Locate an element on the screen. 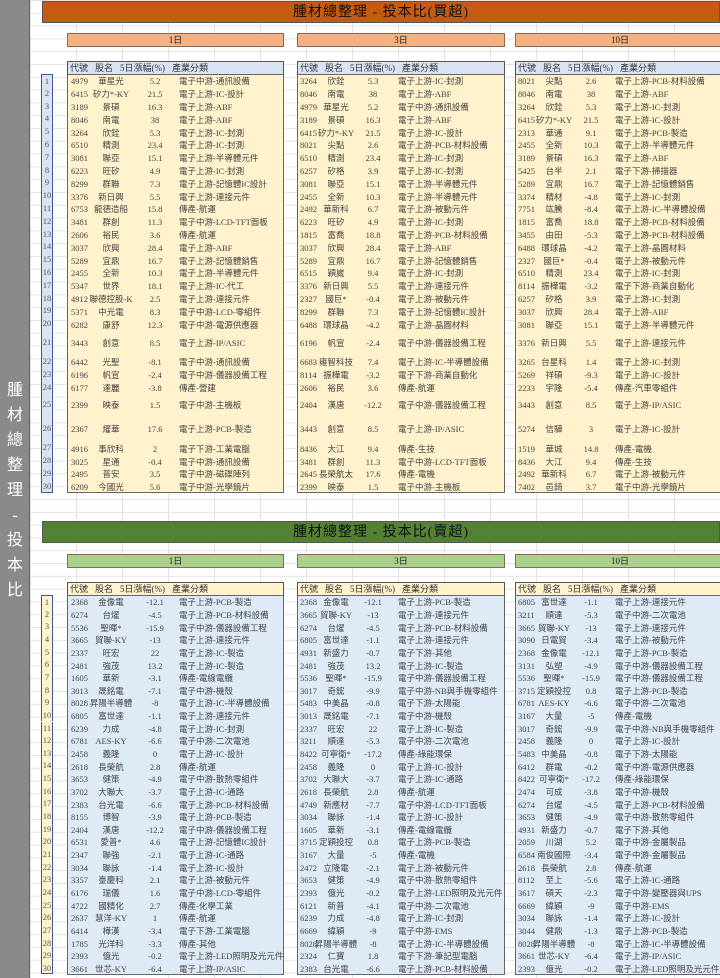 This screenshot has height=978, width=720. table-row: 3617 碩天 -2.3 電子中游-變壓器與UPS is located at coordinates (618, 893).